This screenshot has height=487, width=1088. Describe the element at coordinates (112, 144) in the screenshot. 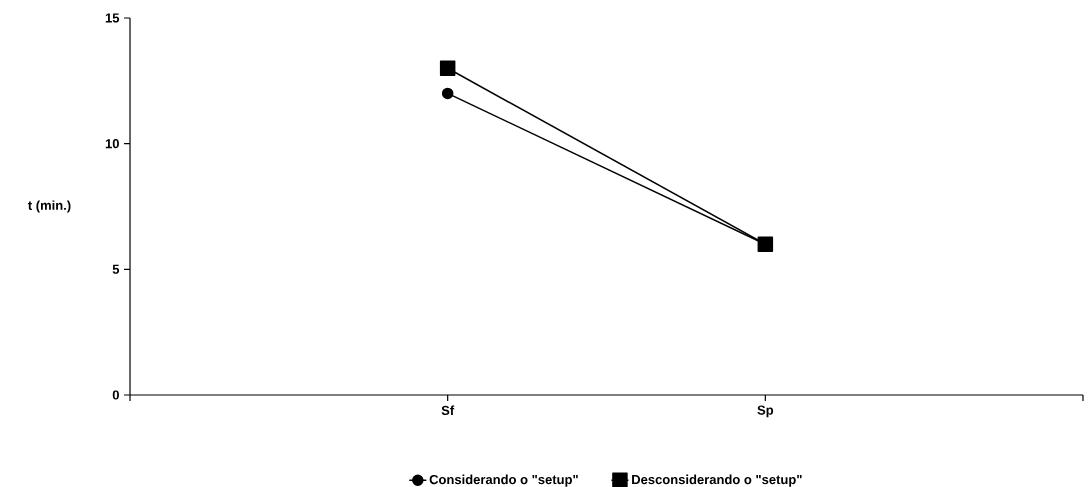

I see `y-tick-label: 10` at that location.